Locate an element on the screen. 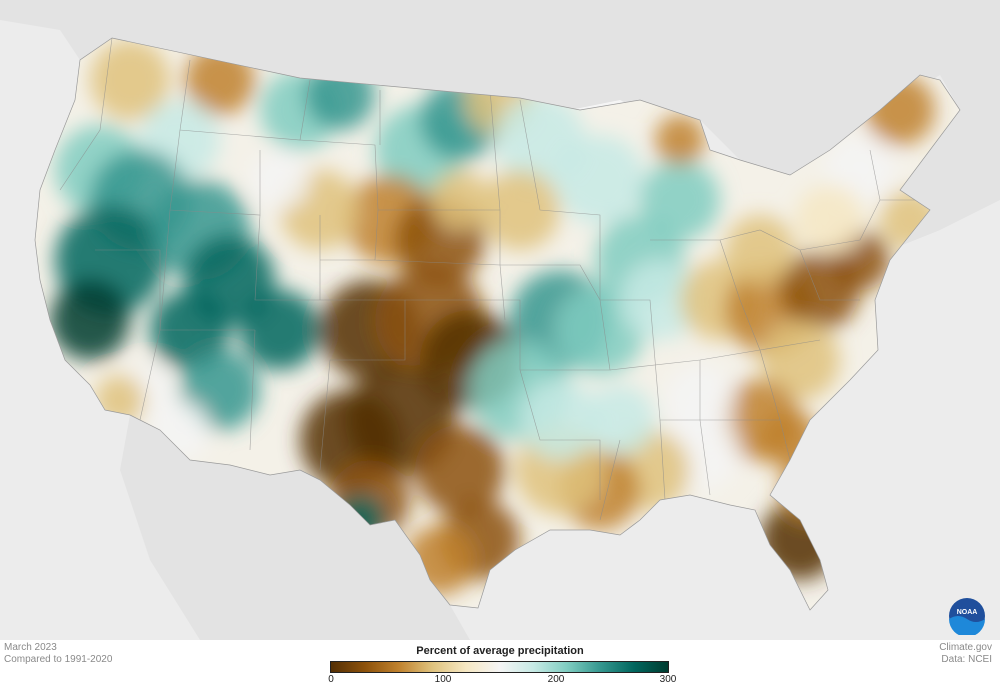 Image resolution: width=1000 pixels, height=690 pixels. legend-tick: 100 is located at coordinates (443, 679).